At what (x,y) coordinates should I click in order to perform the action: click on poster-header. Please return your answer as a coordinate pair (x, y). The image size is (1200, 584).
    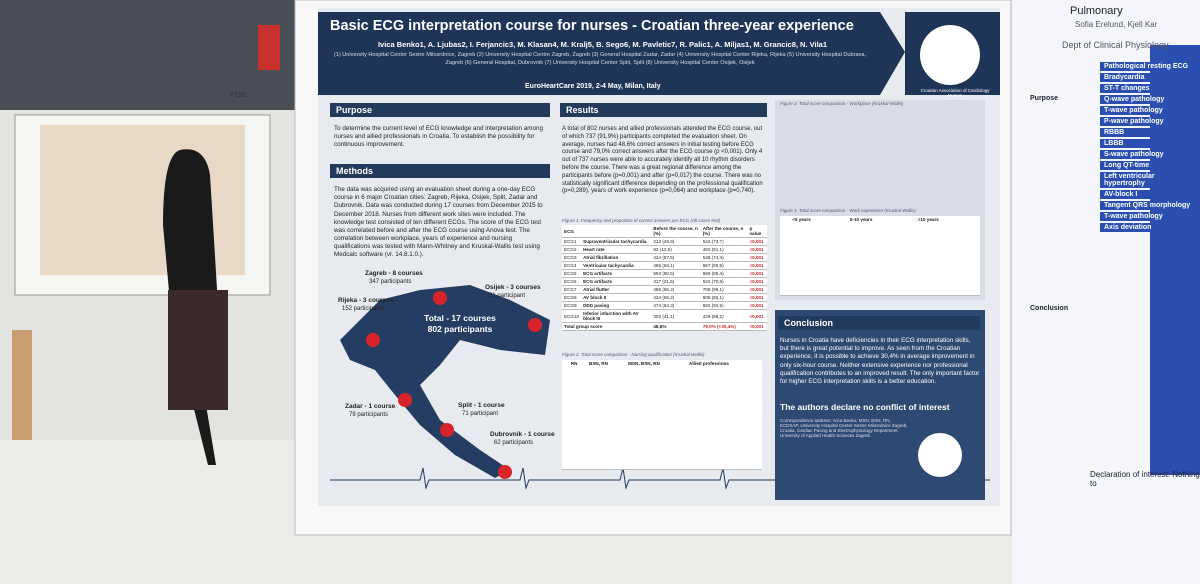
    Looking at the image, I should click on (611, 53).